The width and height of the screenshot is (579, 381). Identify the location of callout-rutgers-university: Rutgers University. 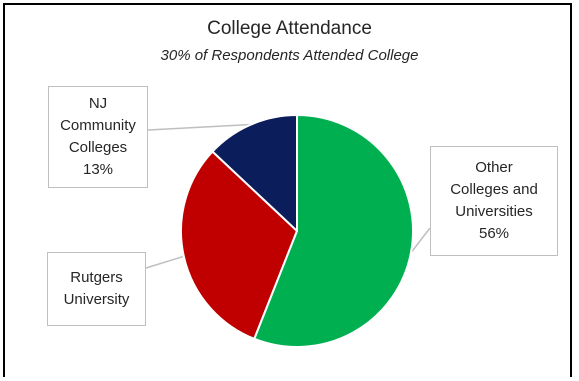
(96, 289).